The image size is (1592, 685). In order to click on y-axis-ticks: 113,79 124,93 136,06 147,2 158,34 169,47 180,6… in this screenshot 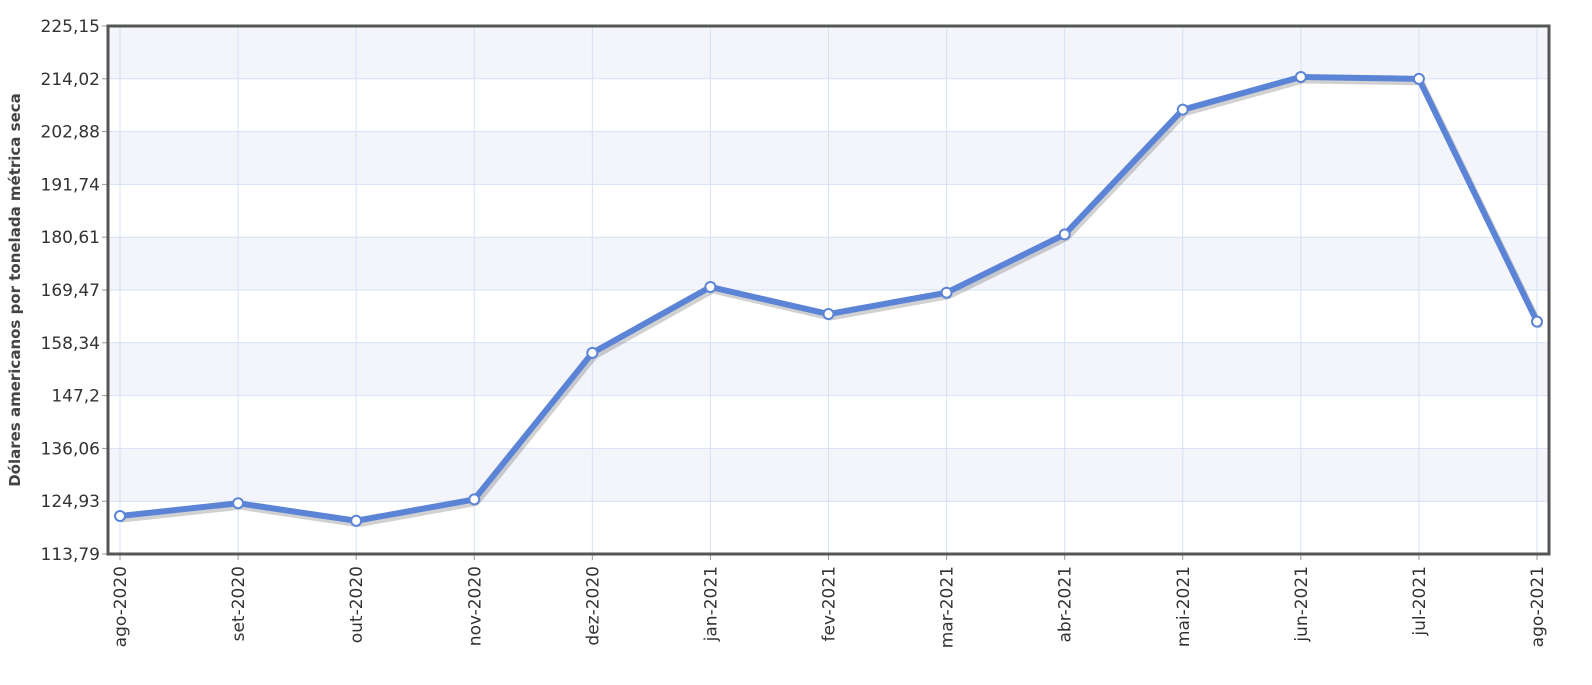, I will do `click(70, 291)`.